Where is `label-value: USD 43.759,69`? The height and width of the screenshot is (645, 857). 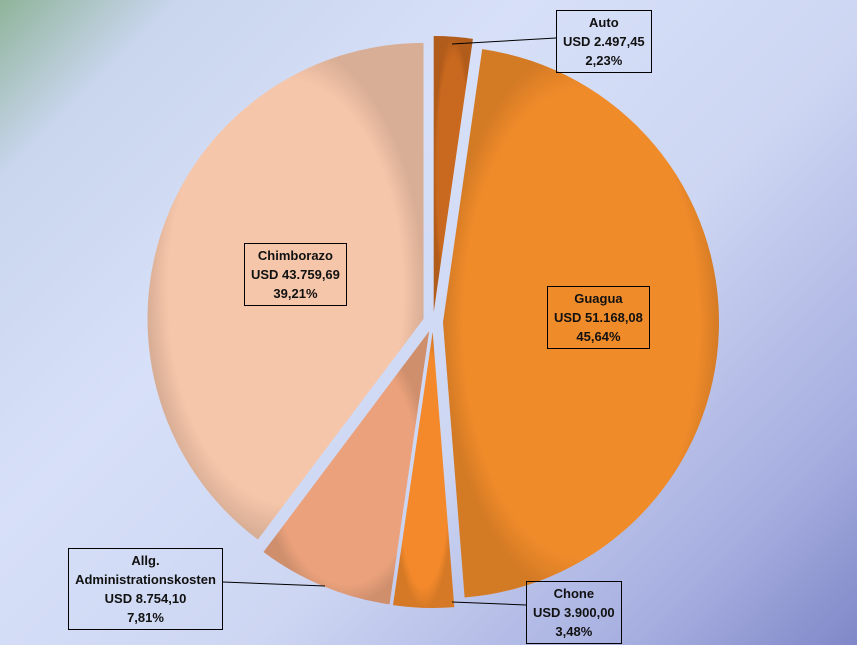 label-value: USD 43.759,69 is located at coordinates (295, 274).